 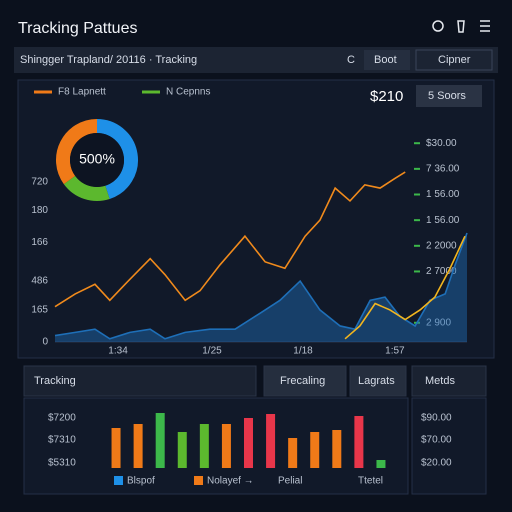 I want to click on y-tick-label: 720, so click(x=39, y=181).